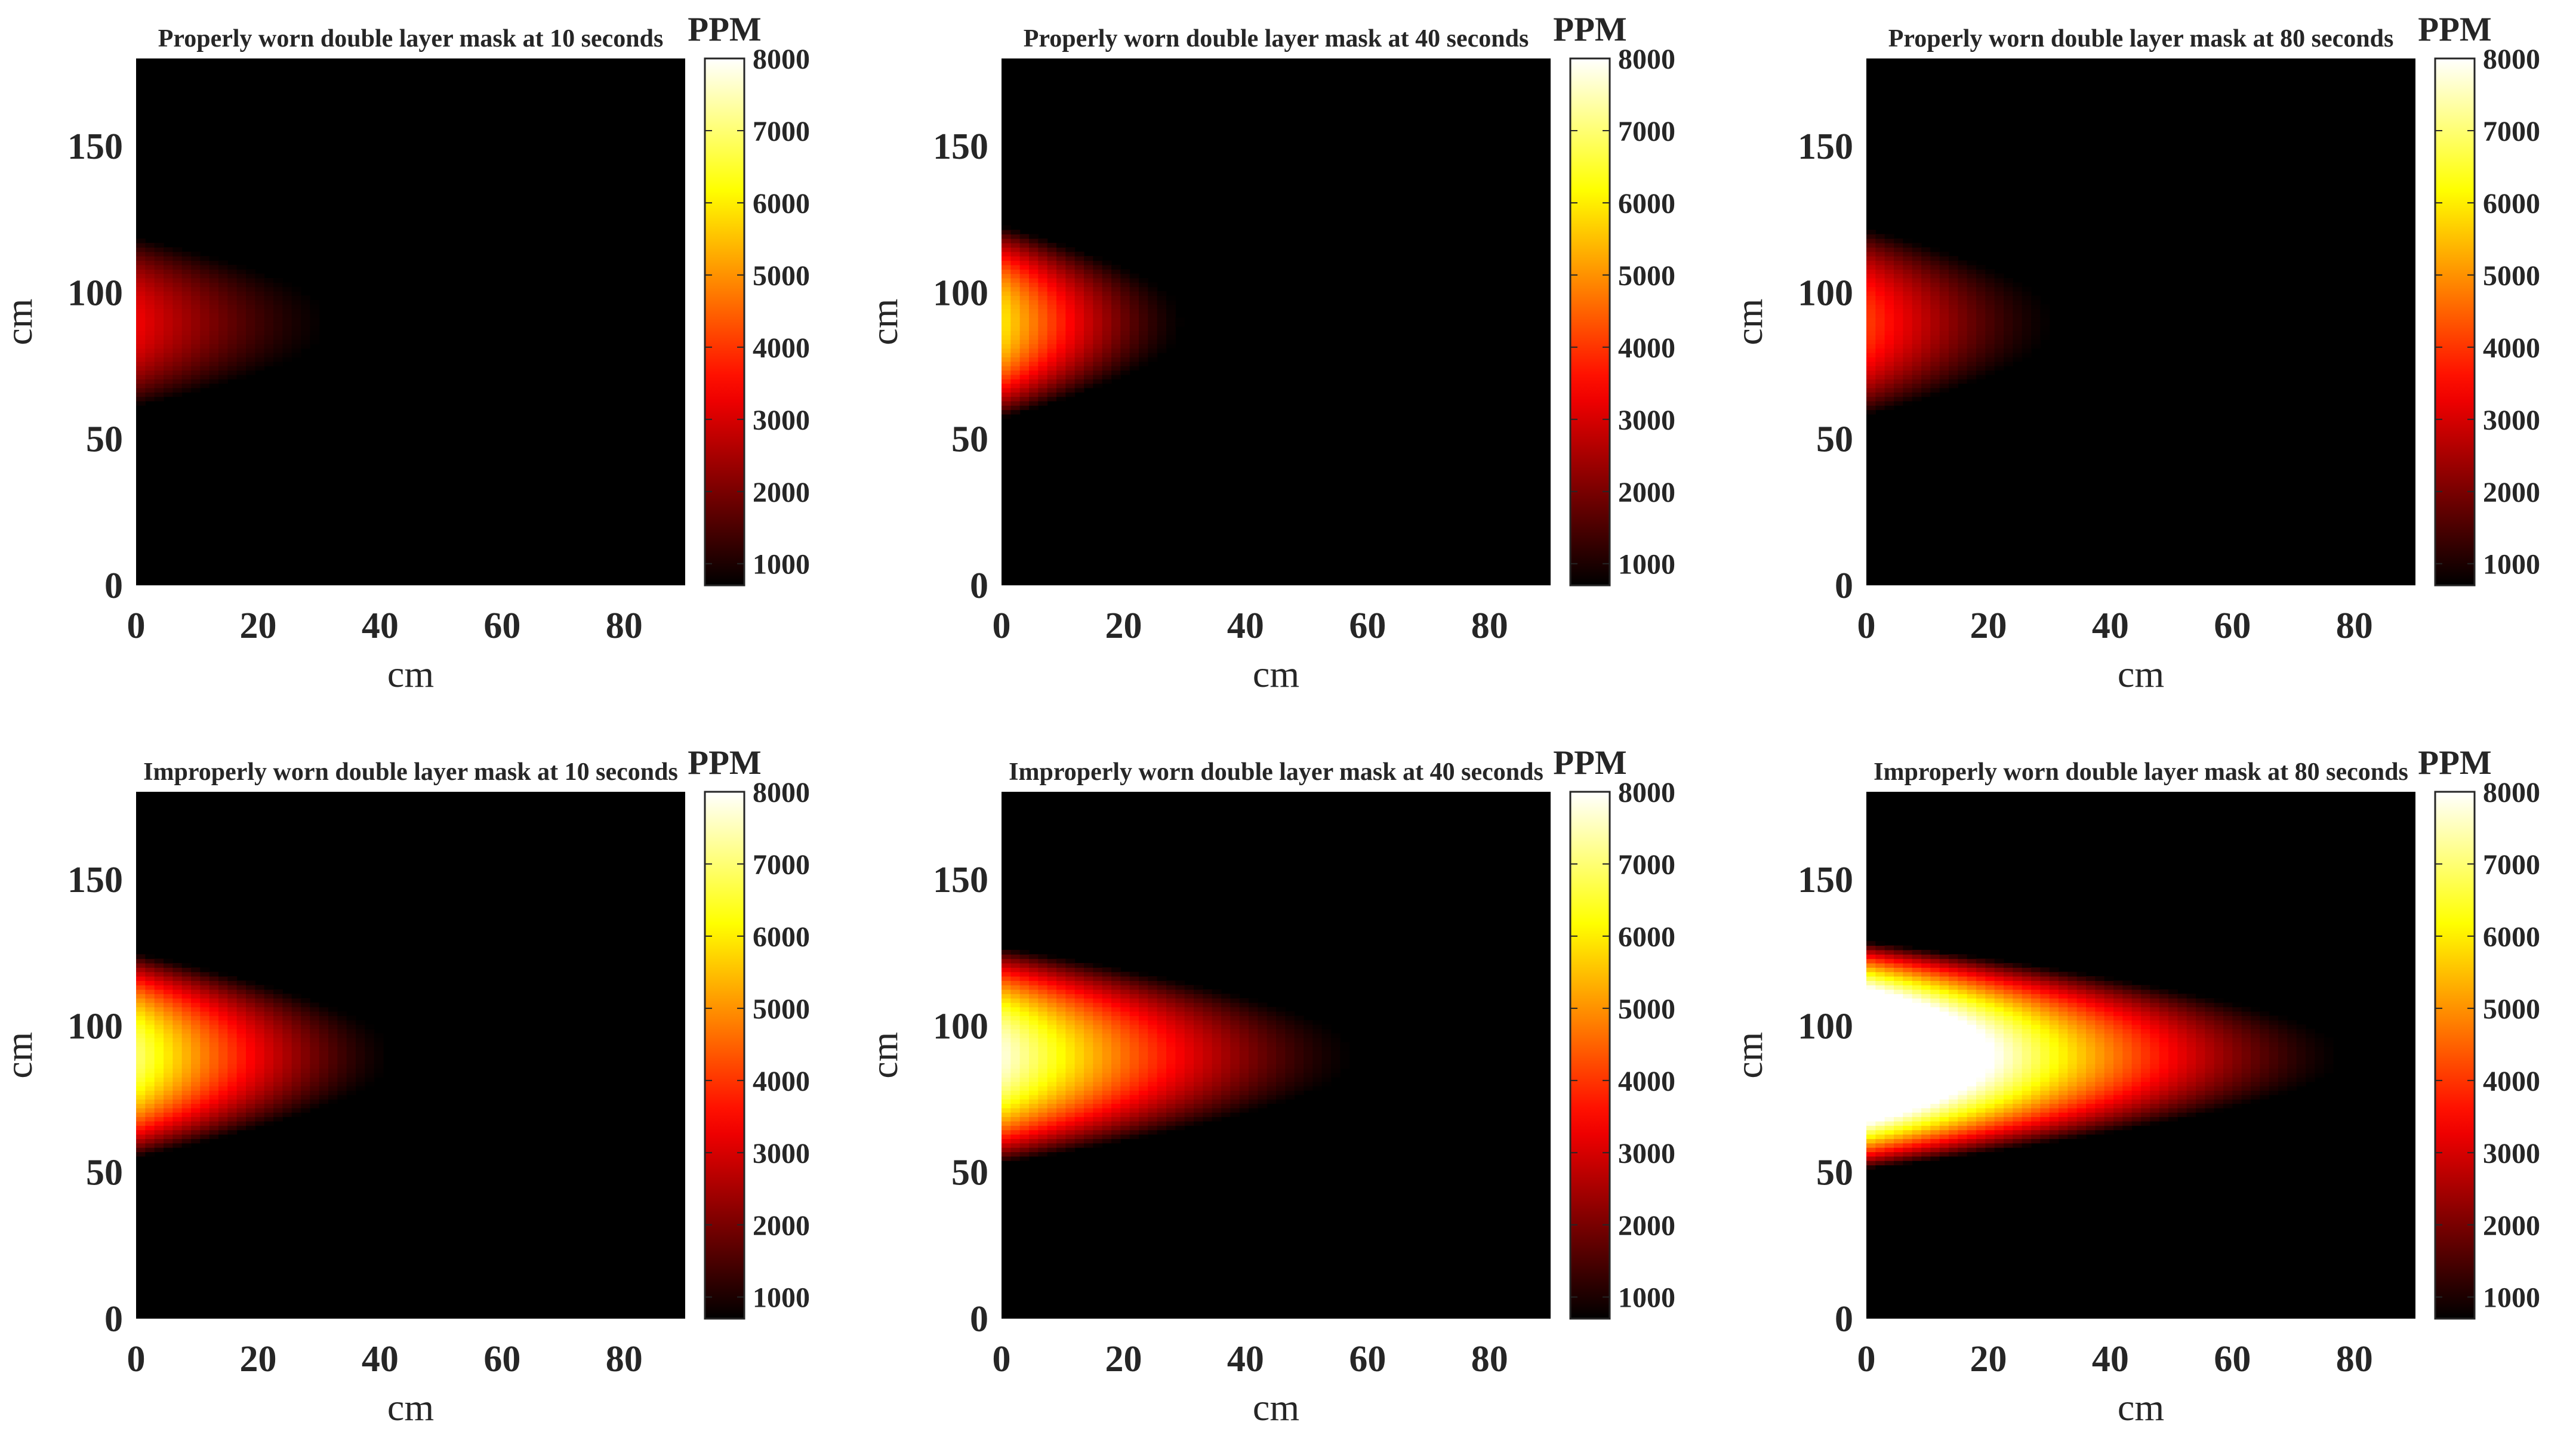 The image size is (2576, 1435). I want to click on x-axis-label: cm, so click(410, 674).